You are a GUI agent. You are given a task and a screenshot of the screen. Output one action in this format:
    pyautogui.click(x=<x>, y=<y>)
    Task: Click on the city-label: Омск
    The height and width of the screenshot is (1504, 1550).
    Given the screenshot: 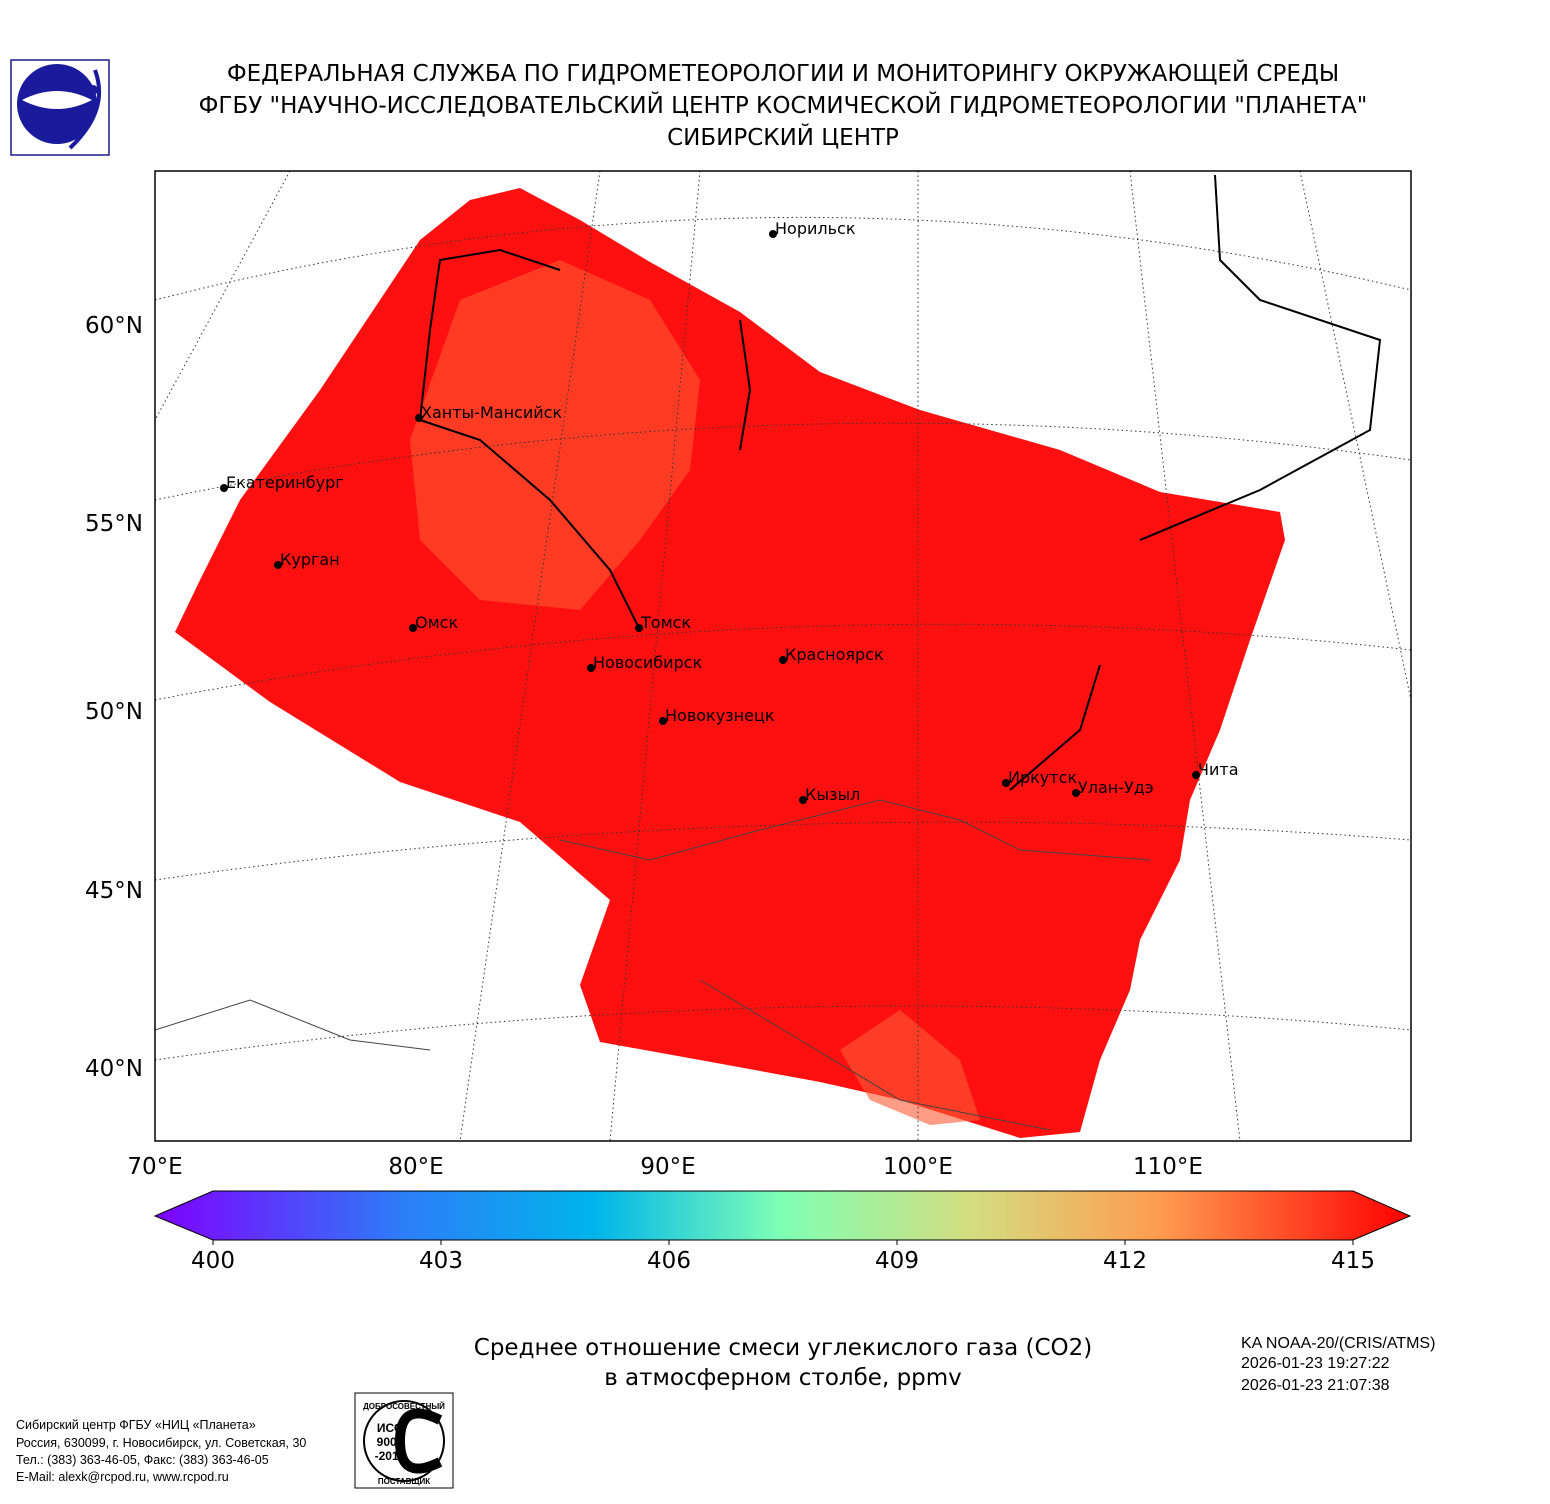 What is the action you would take?
    pyautogui.click(x=436, y=622)
    